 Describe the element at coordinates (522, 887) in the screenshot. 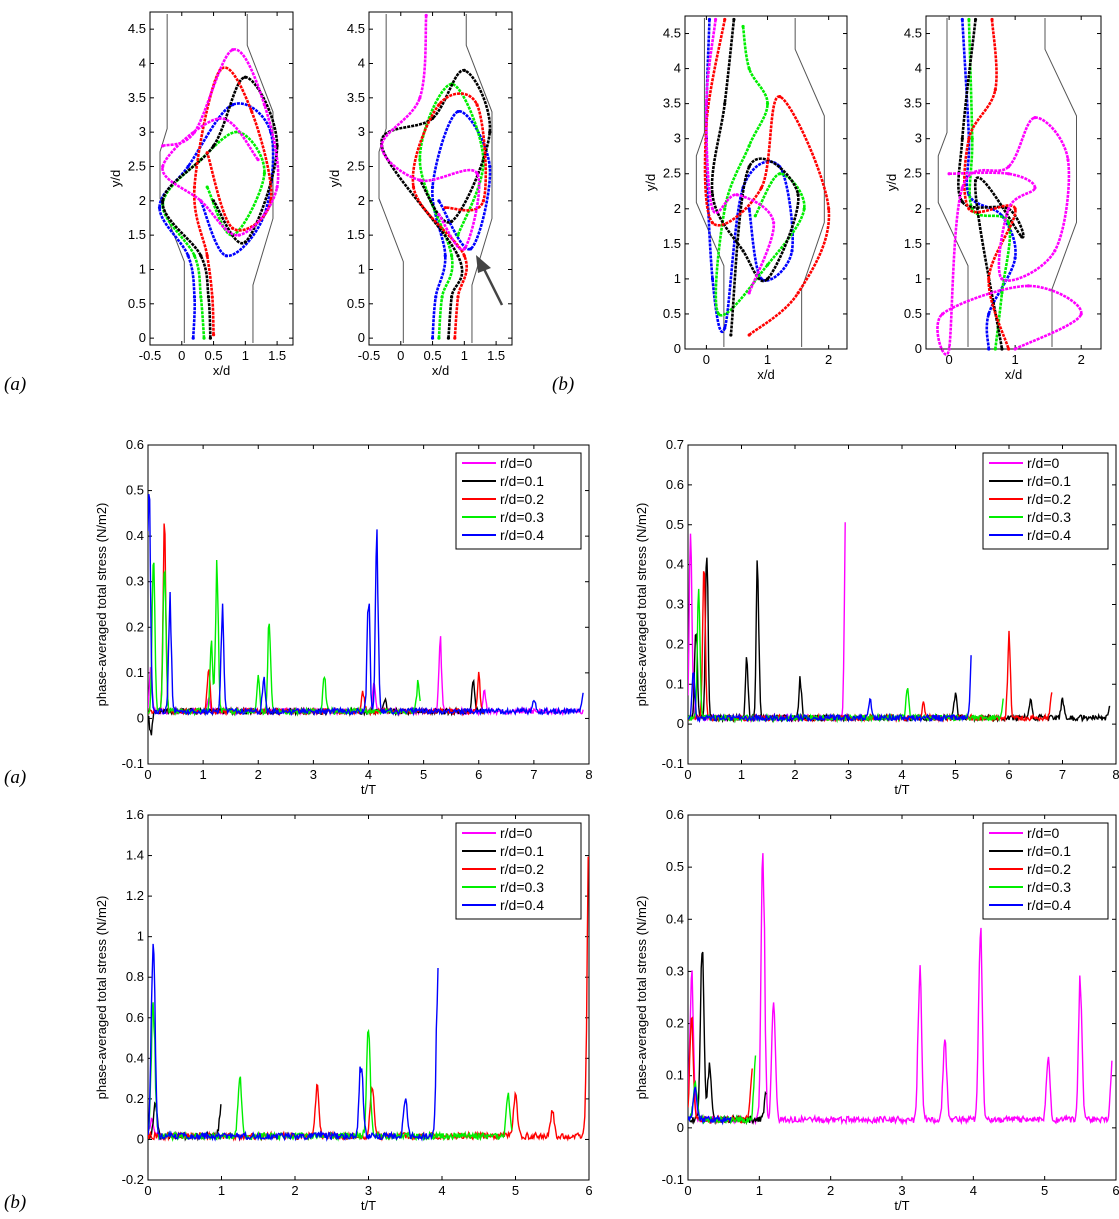

I see `legend-label: r/d=0.3` at that location.